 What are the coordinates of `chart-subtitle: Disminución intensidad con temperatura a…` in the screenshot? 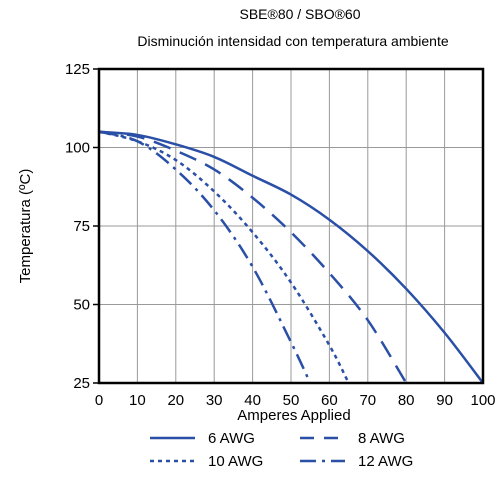 It's located at (292, 41).